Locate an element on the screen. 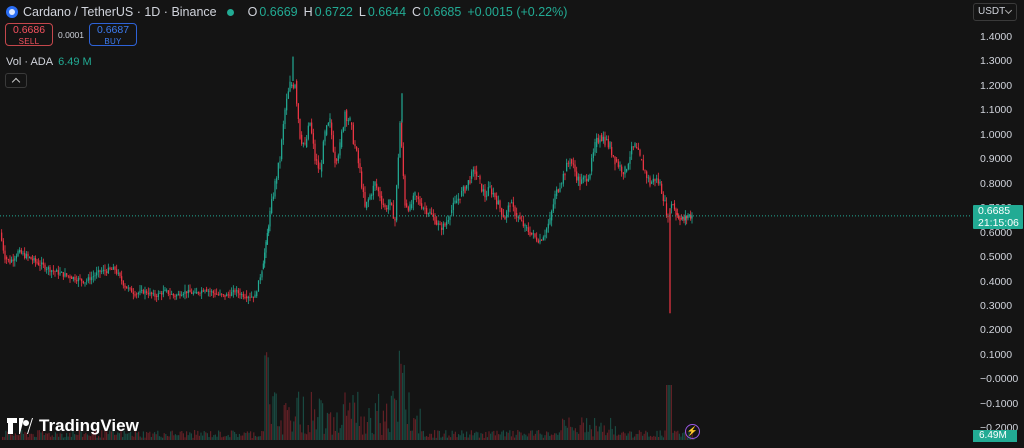 This screenshot has height=448, width=1024. currency-selector: USDT is located at coordinates (995, 12).